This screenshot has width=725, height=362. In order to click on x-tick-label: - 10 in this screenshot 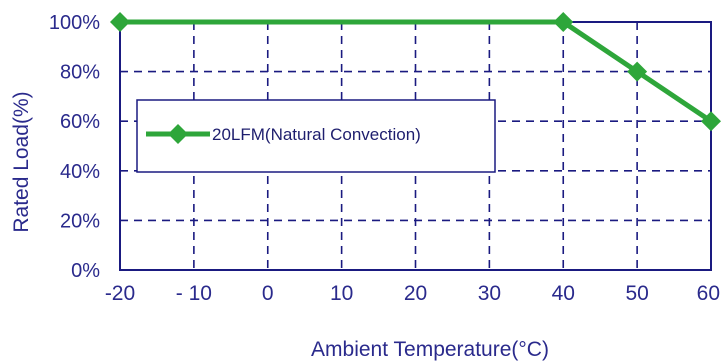, I will do `click(194, 293)`.